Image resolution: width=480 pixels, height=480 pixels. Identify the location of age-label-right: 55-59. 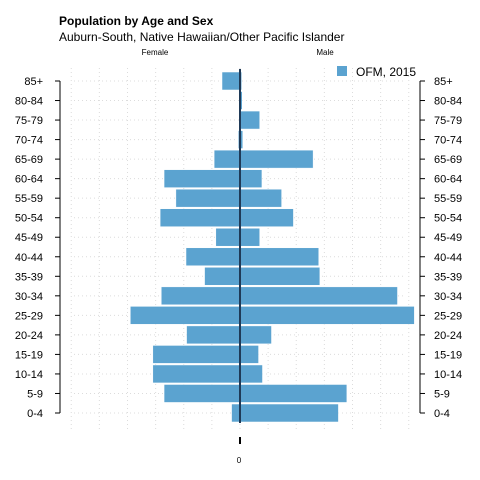
(448, 199).